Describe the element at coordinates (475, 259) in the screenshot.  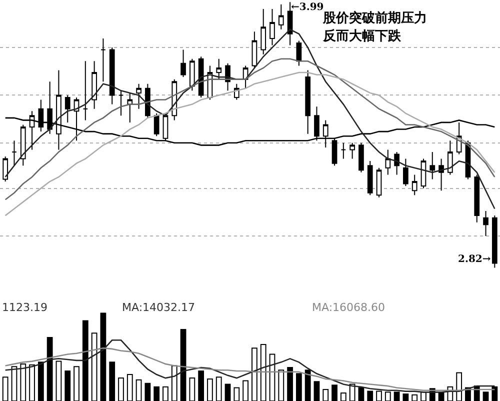
I see `annotation: 2.82→` at that location.